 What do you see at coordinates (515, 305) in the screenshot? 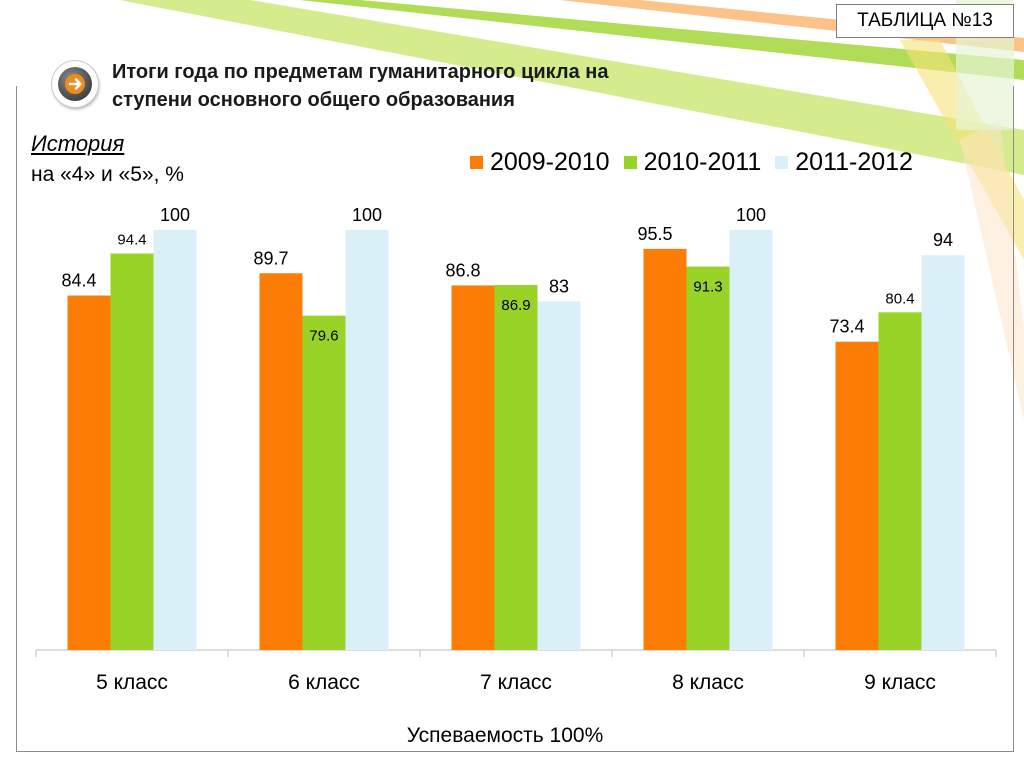
I see `data-label-2010-2011-7: 86.9` at bounding box center [515, 305].